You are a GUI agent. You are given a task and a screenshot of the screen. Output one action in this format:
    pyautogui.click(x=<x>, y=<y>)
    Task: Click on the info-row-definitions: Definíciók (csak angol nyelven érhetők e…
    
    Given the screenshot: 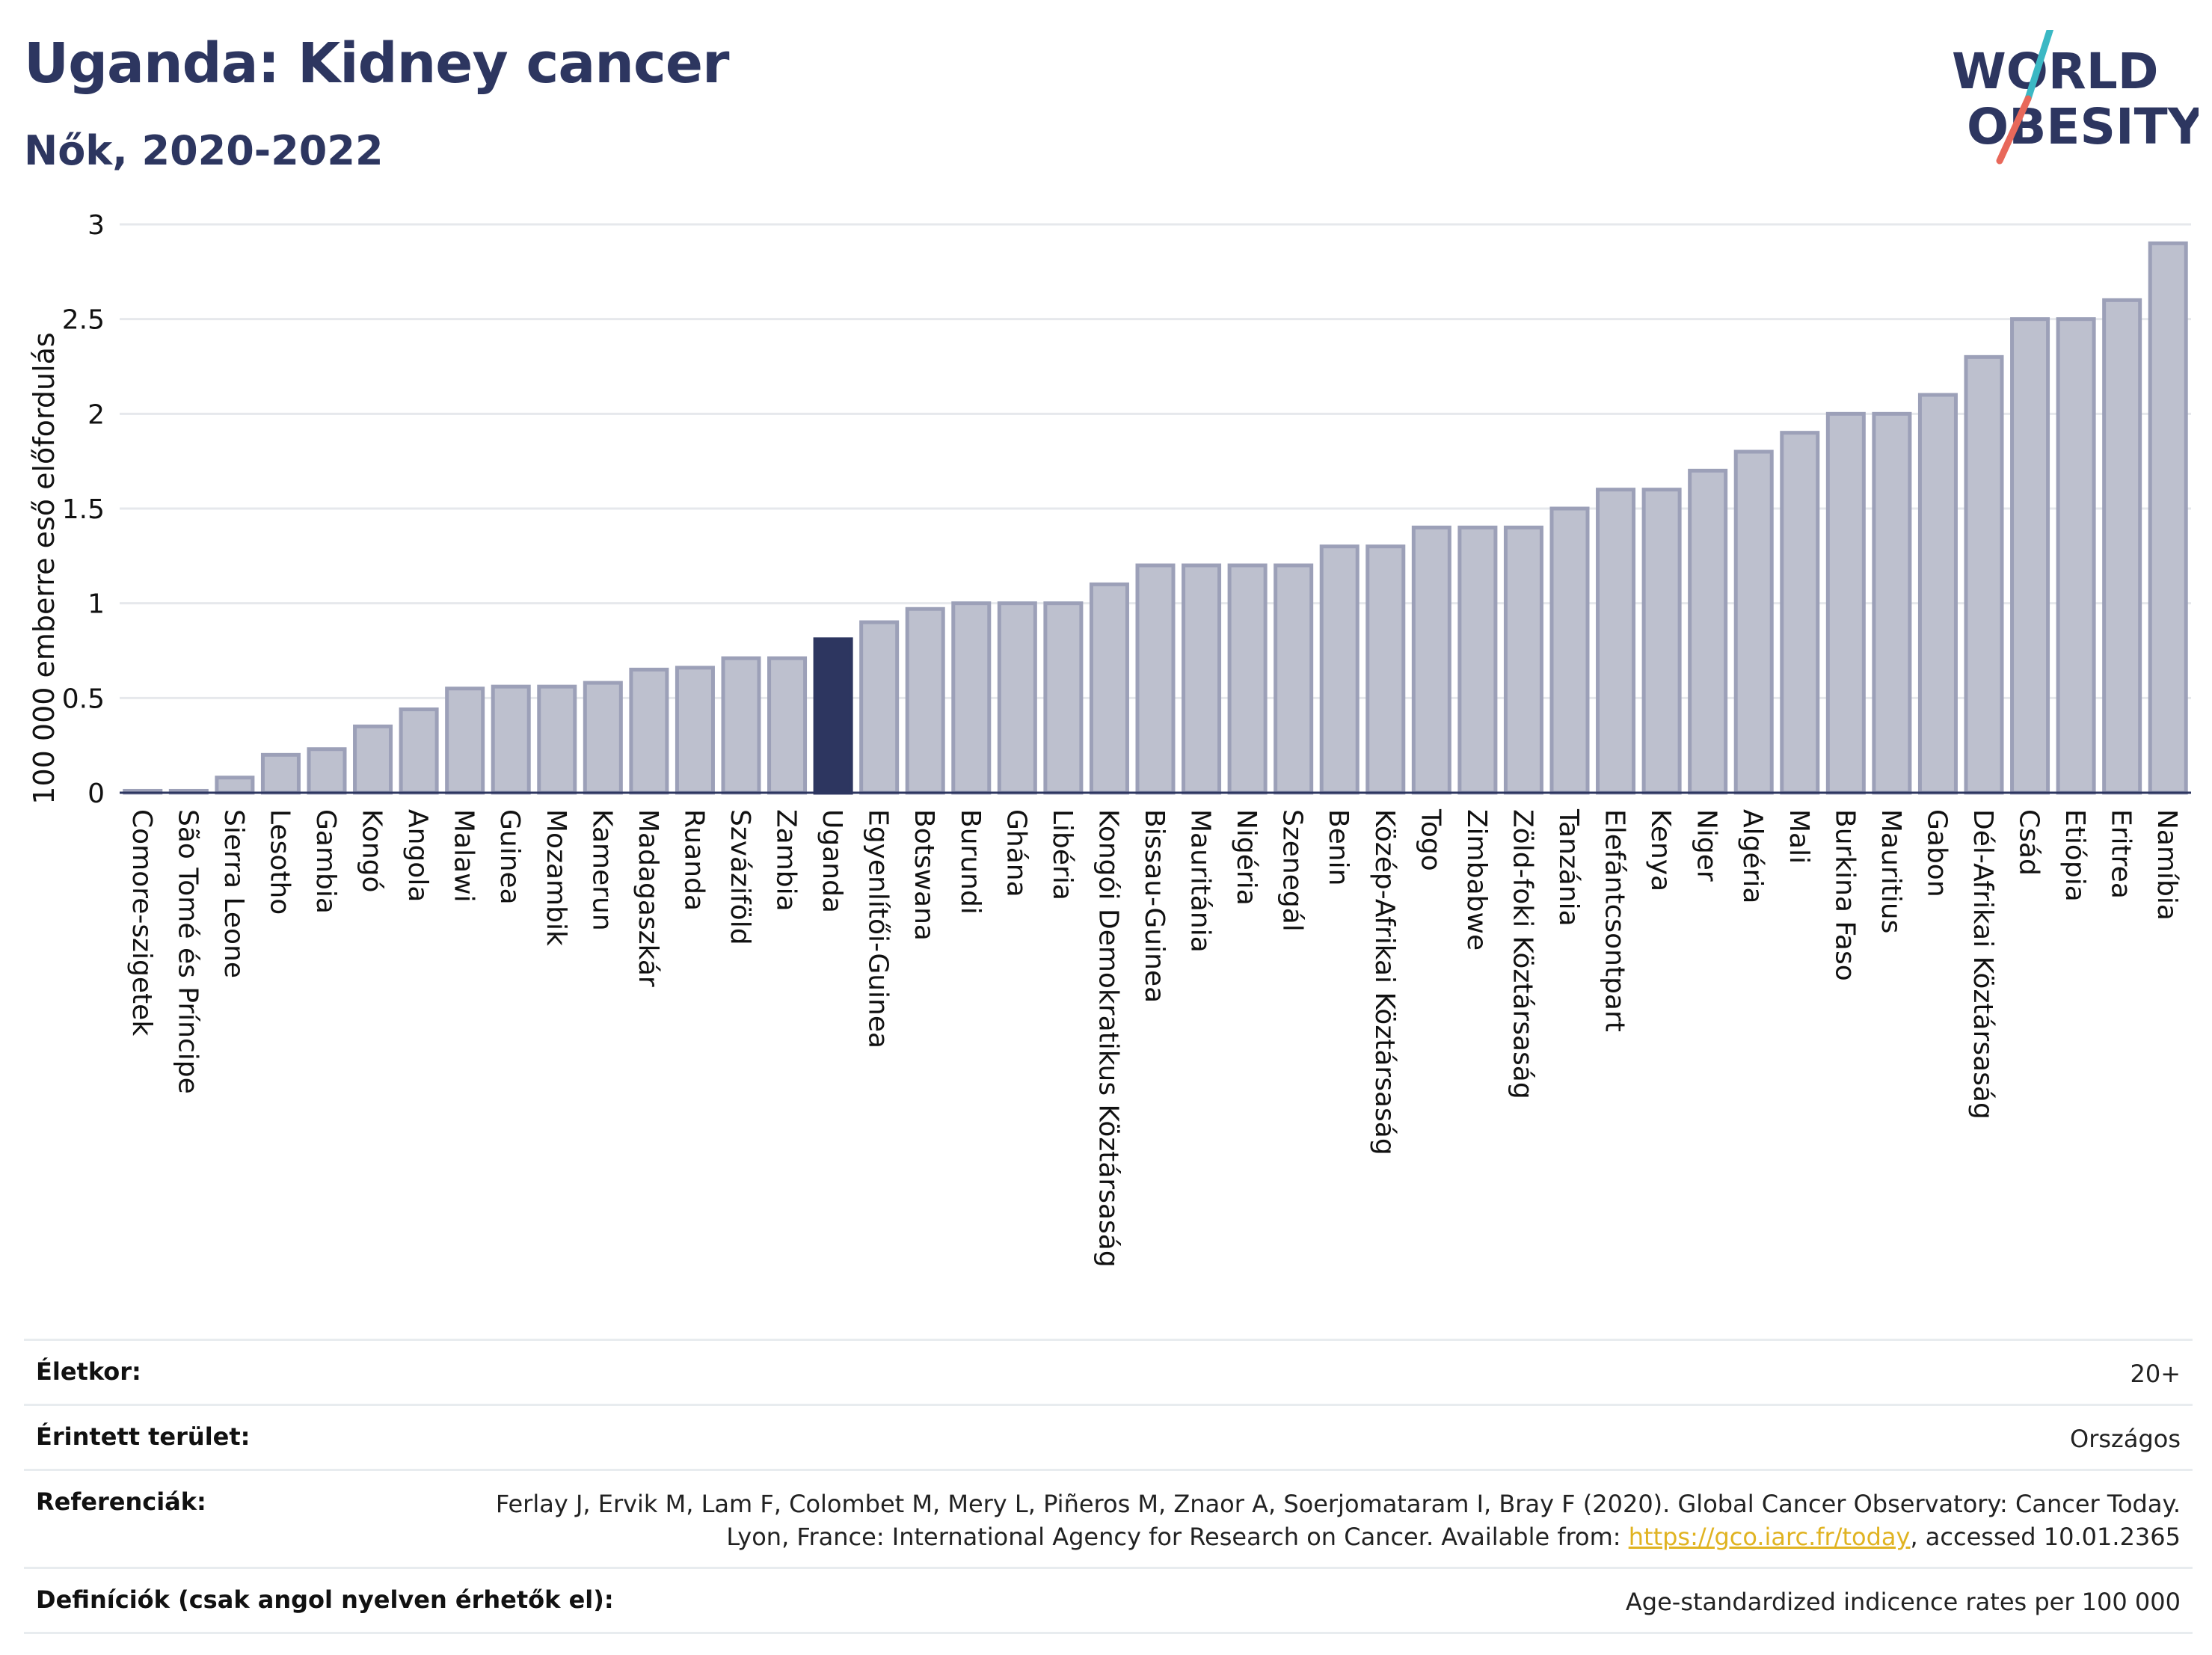 What is the action you would take?
    pyautogui.click(x=1108, y=1600)
    